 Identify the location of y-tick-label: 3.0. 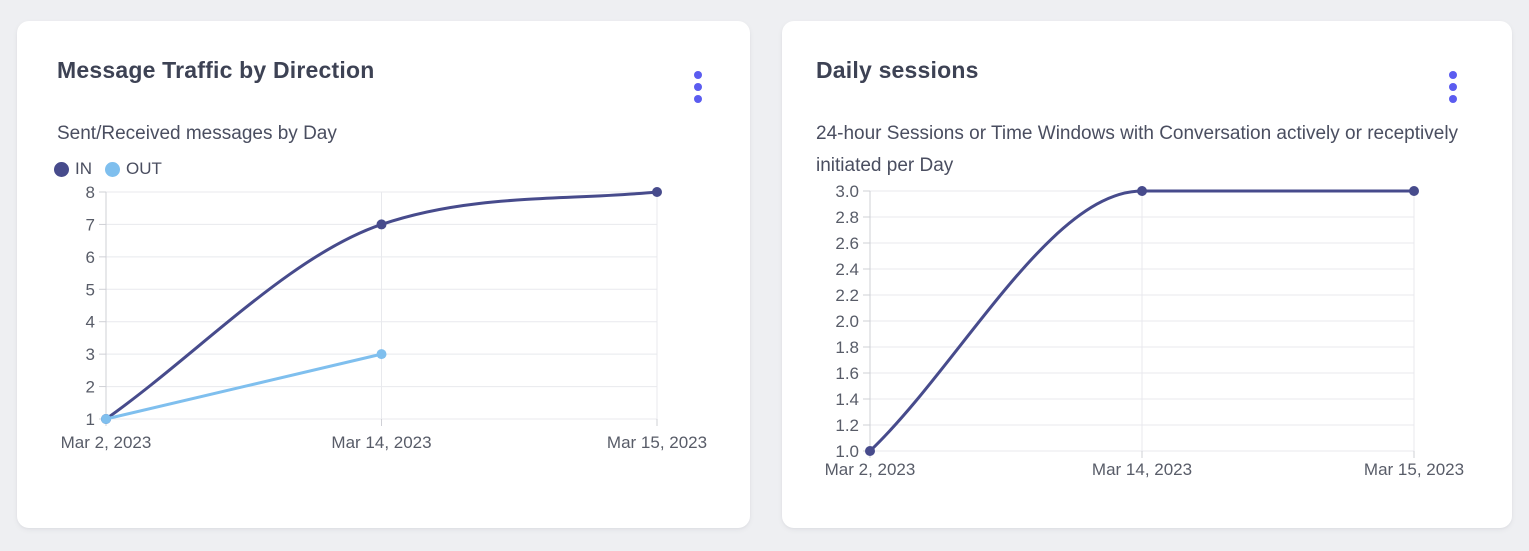
(847, 191).